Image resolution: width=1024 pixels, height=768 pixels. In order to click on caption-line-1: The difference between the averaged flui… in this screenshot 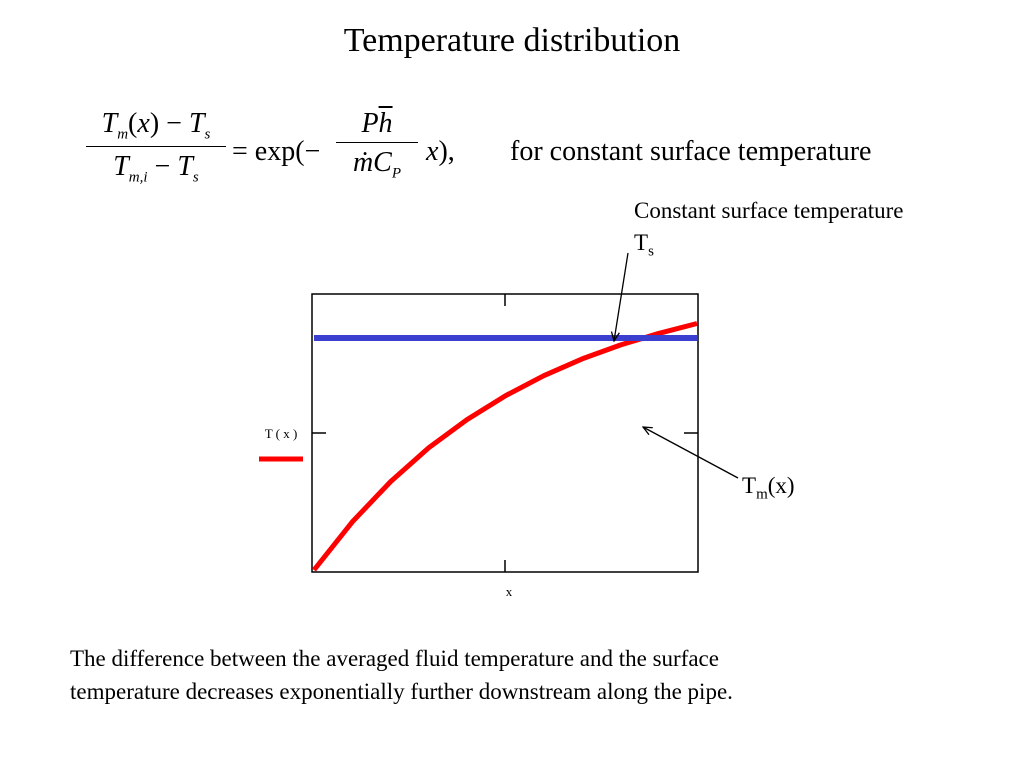, I will do `click(394, 658)`.